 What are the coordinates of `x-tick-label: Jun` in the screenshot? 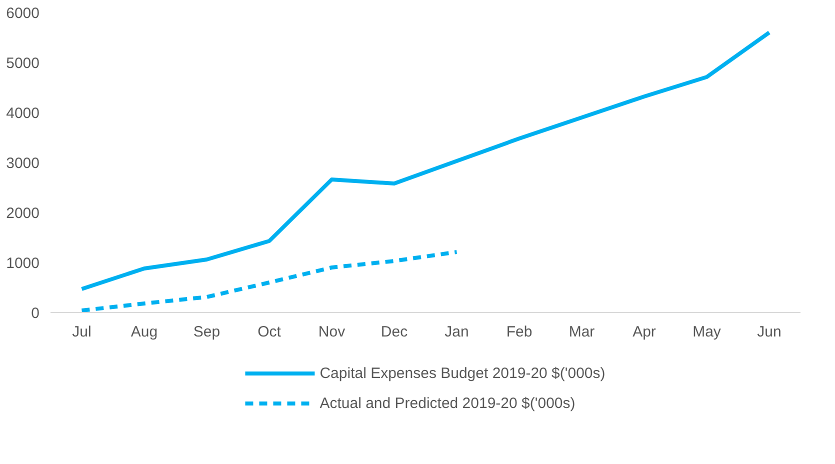 It's located at (769, 332).